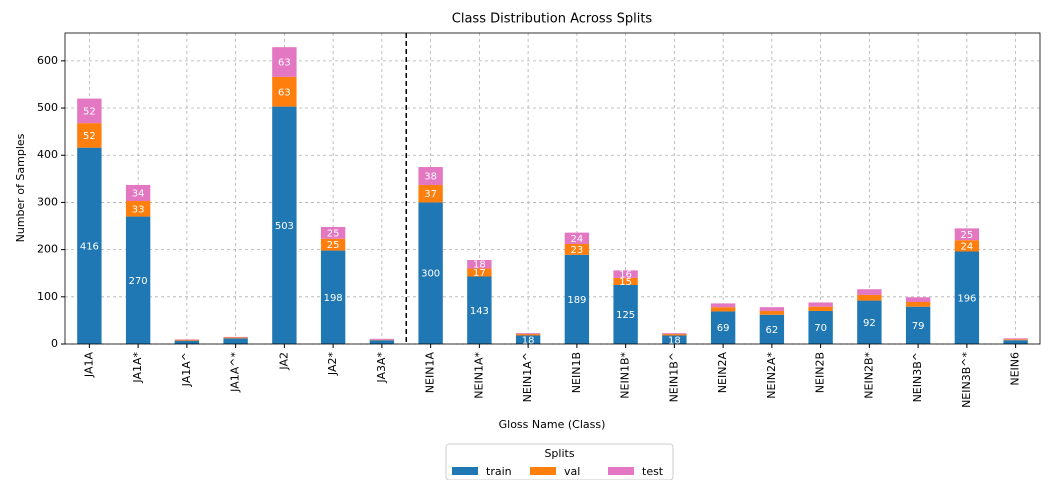 The height and width of the screenshot is (480, 1048). Describe the element at coordinates (820, 372) in the screenshot. I see `x-tick-label: NEIN2B` at that location.